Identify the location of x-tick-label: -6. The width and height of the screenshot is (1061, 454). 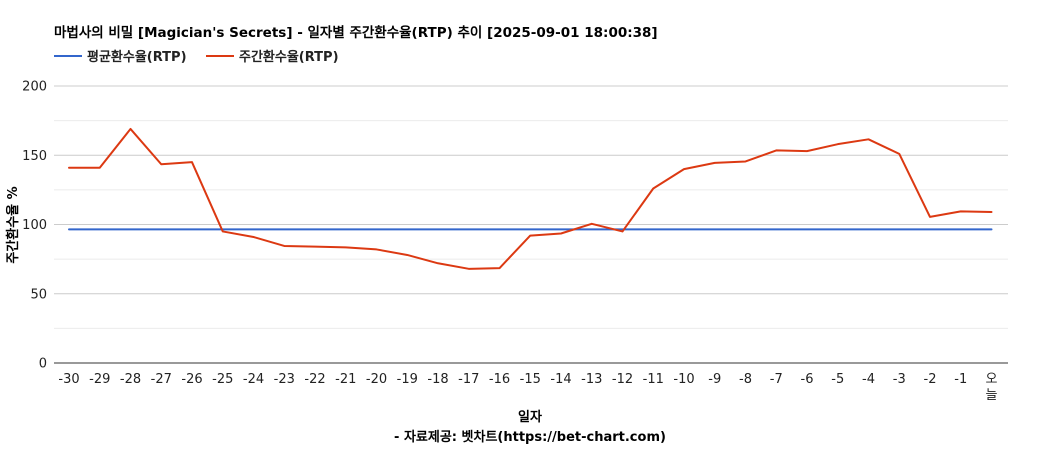
(807, 379).